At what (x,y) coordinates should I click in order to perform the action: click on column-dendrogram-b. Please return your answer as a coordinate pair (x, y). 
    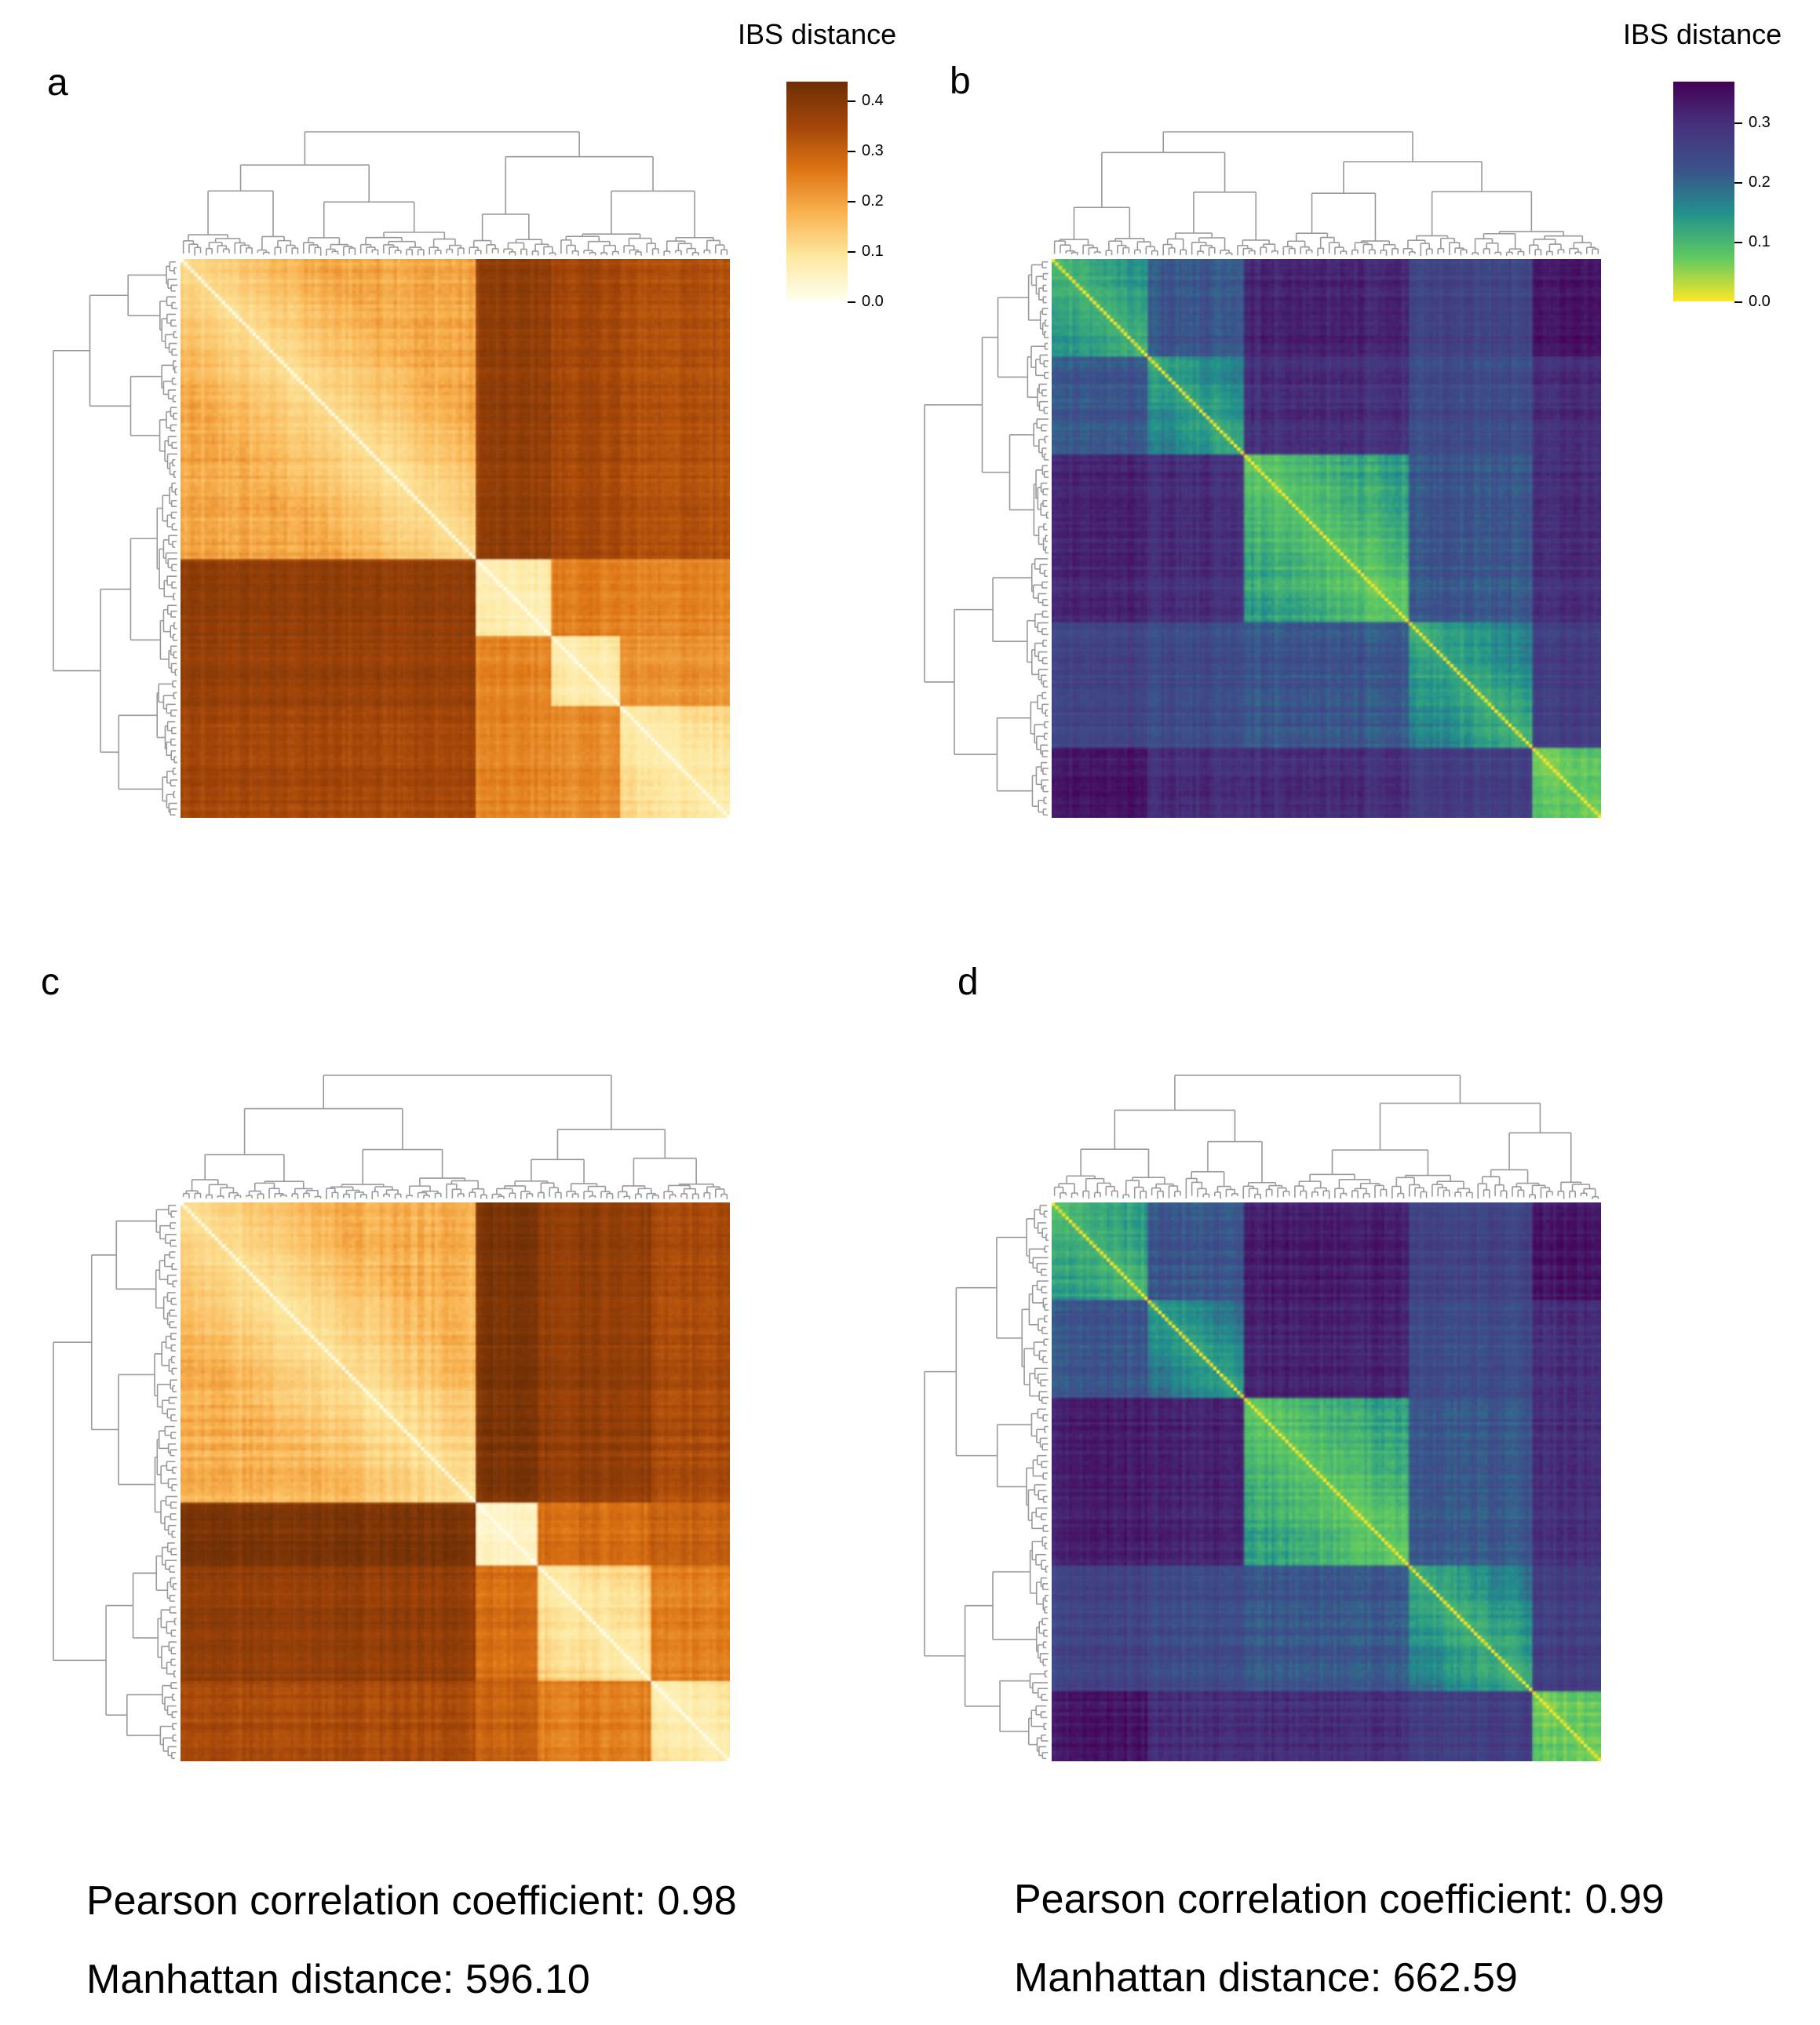
    Looking at the image, I should click on (1326, 194).